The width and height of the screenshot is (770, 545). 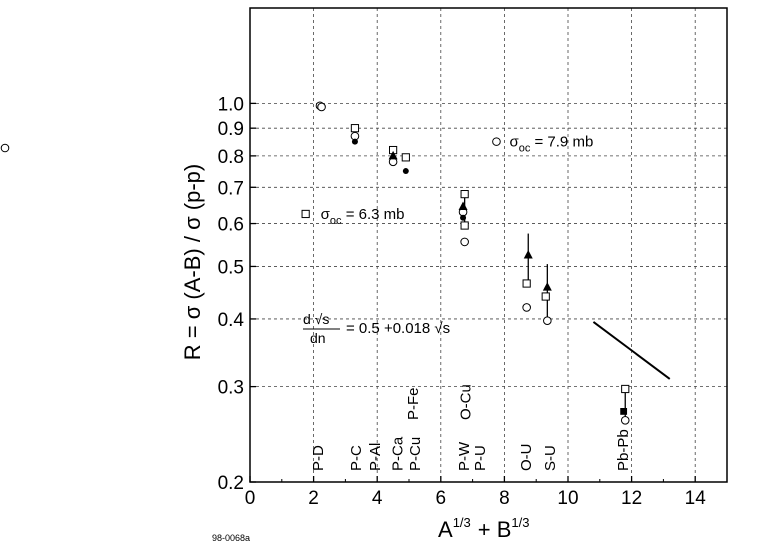 I want to click on reaction-label: P-W, so click(x=464, y=456).